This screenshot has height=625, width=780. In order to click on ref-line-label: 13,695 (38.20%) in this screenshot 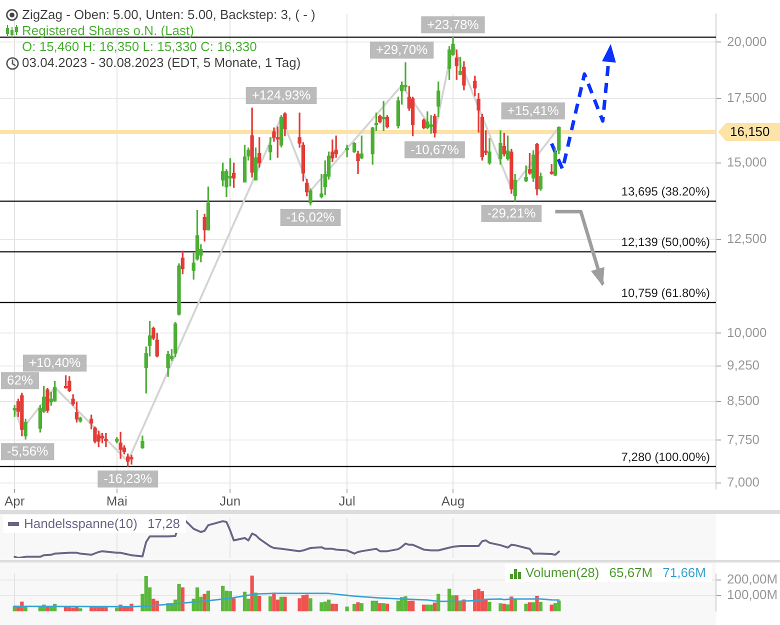, I will do `click(665, 191)`.